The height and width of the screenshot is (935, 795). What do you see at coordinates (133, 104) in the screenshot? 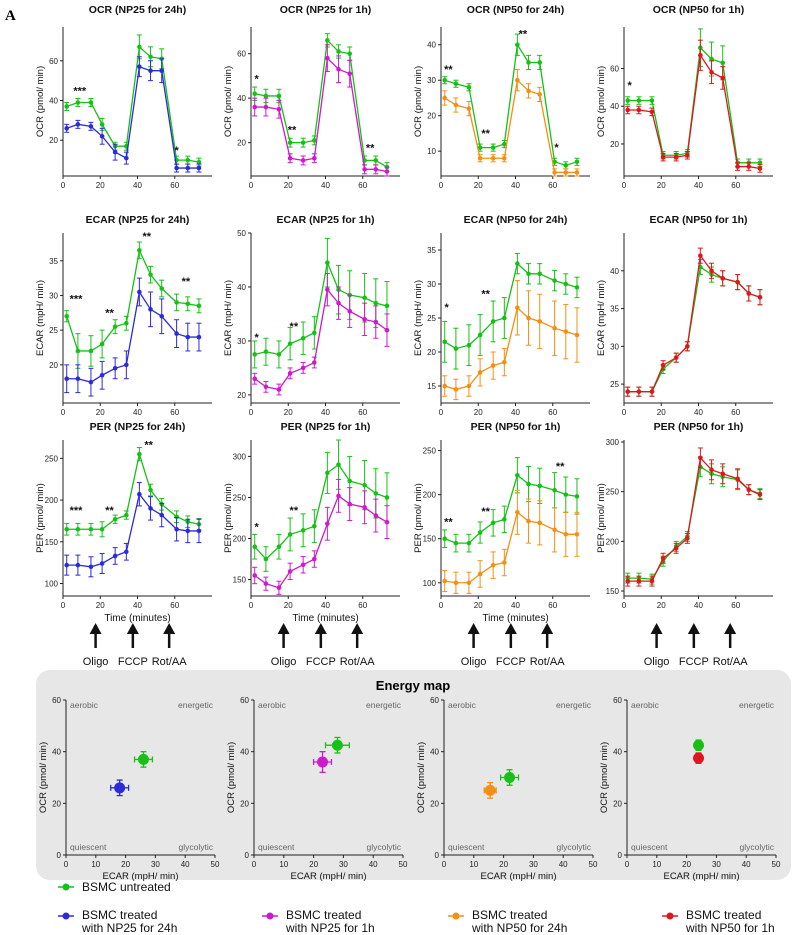
I see `series-line-untreated` at bounding box center [133, 104].